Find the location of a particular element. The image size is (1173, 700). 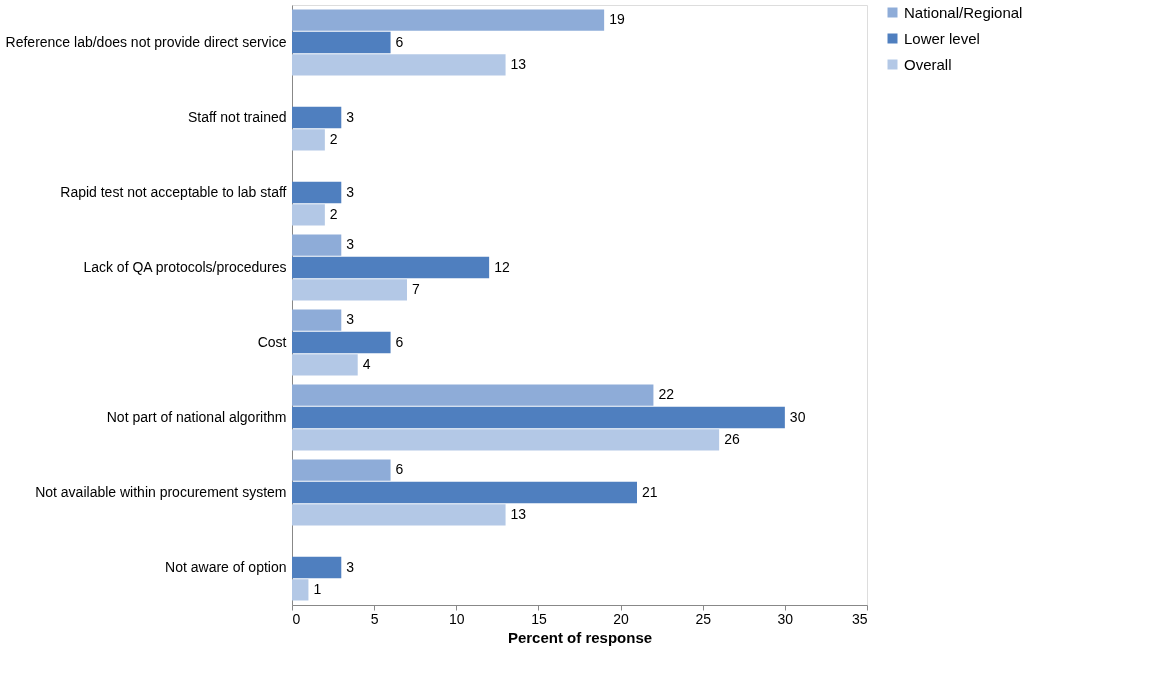

x-tick-label: 20 is located at coordinates (621, 618).